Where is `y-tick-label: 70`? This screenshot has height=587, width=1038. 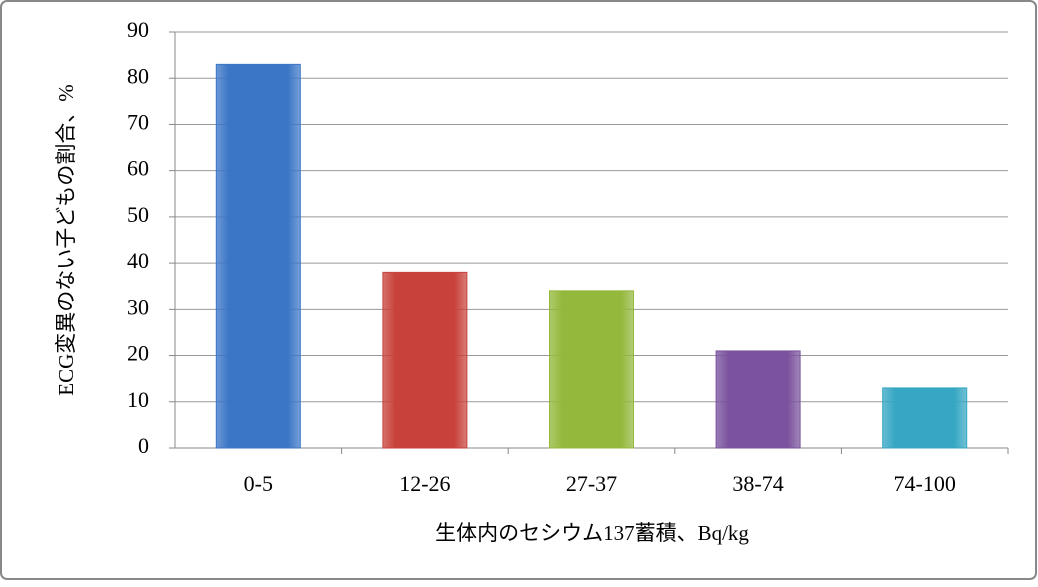 y-tick-label: 70 is located at coordinates (138, 121).